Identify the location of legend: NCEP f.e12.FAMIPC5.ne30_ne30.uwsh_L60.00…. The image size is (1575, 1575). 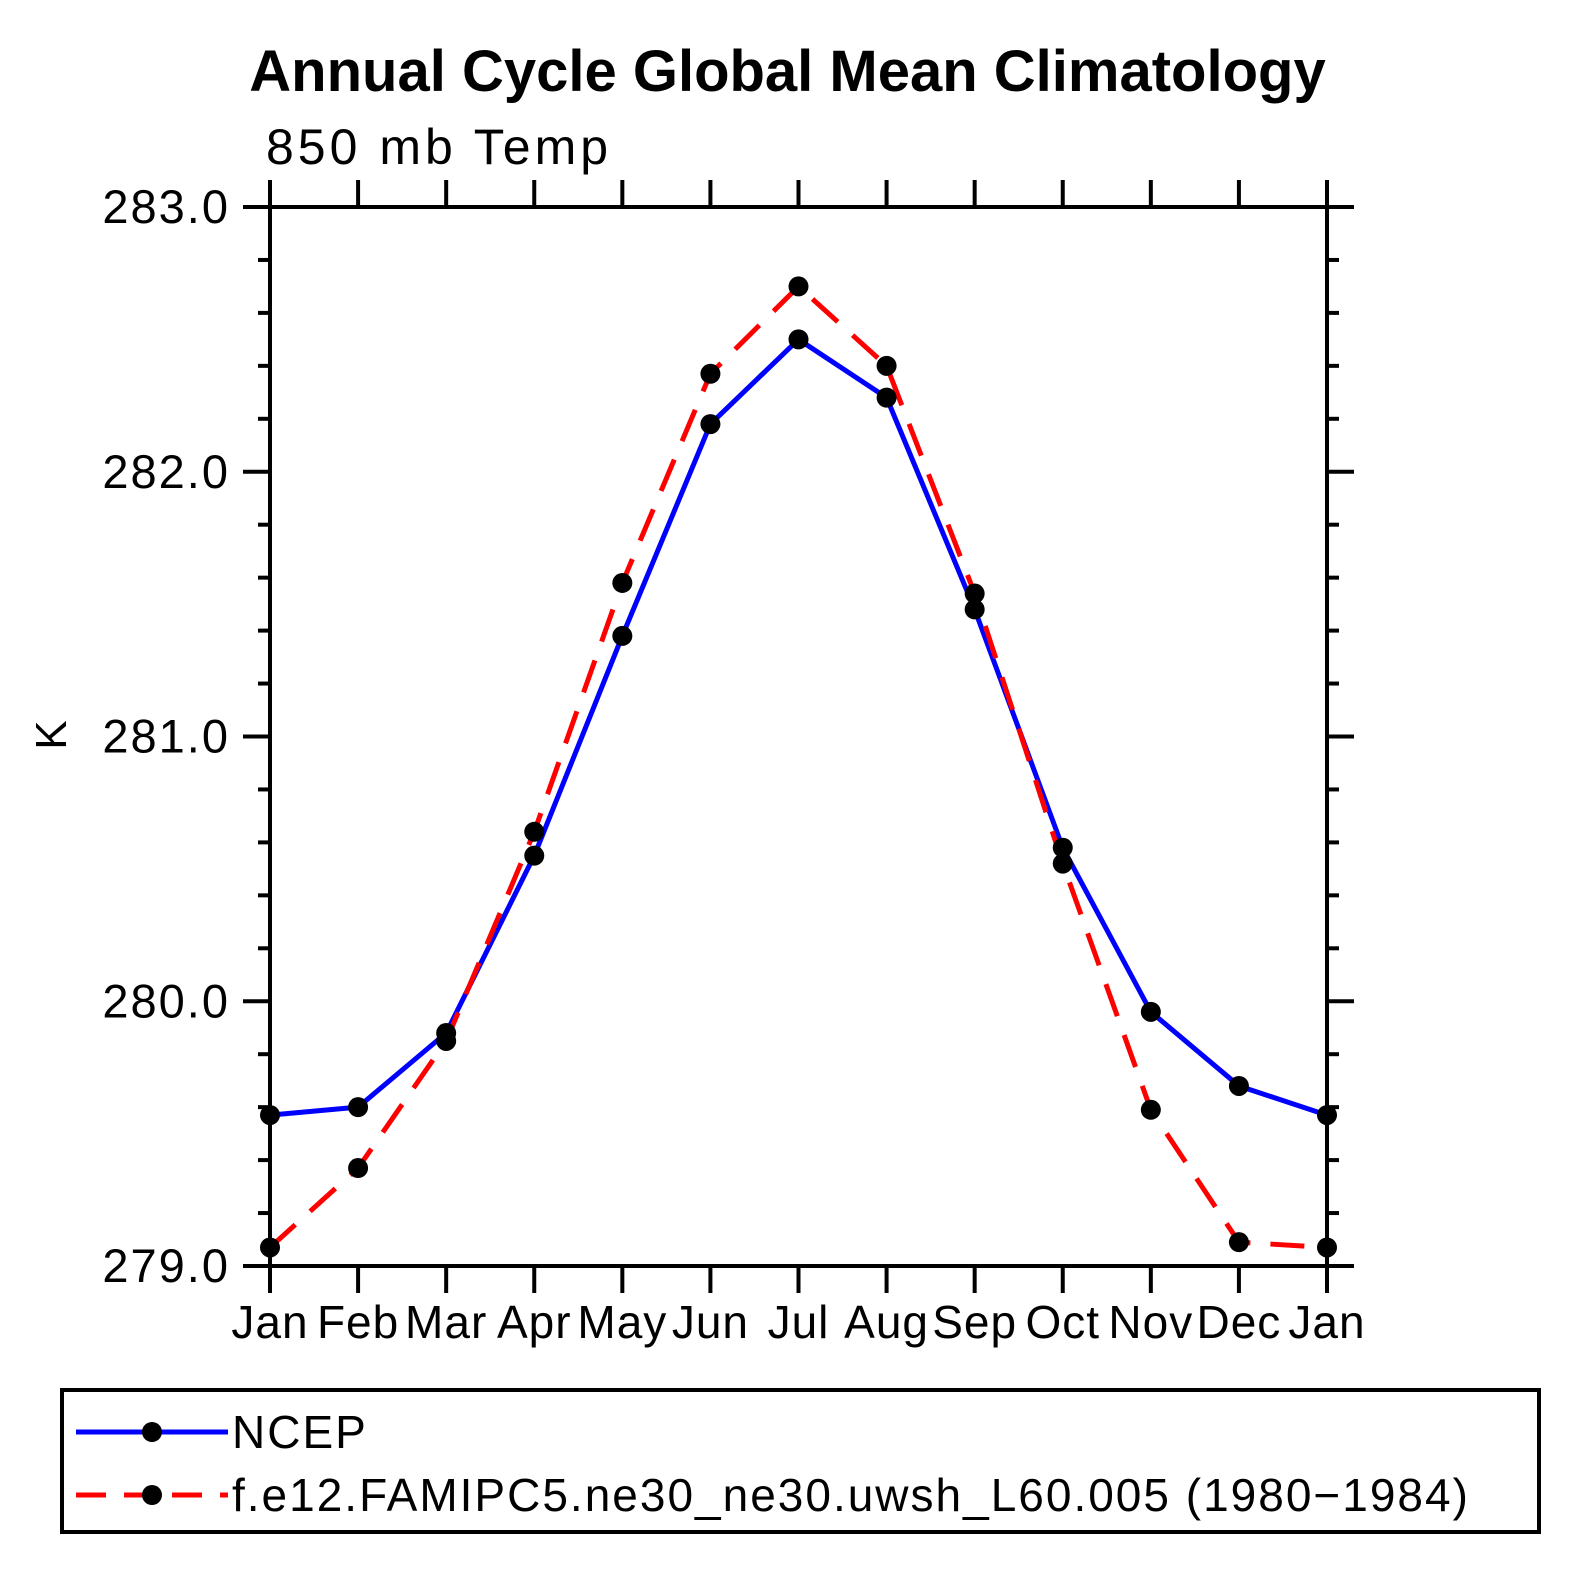
(800, 1461).